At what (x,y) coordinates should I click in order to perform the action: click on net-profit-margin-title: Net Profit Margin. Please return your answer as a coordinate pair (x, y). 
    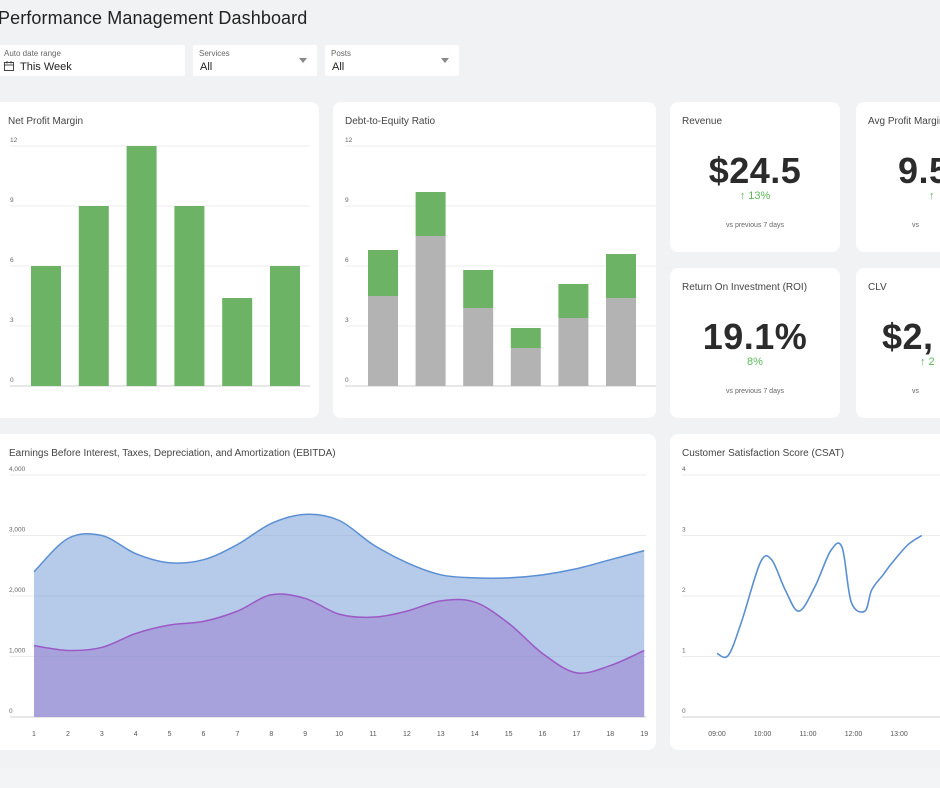
    Looking at the image, I should click on (46, 121).